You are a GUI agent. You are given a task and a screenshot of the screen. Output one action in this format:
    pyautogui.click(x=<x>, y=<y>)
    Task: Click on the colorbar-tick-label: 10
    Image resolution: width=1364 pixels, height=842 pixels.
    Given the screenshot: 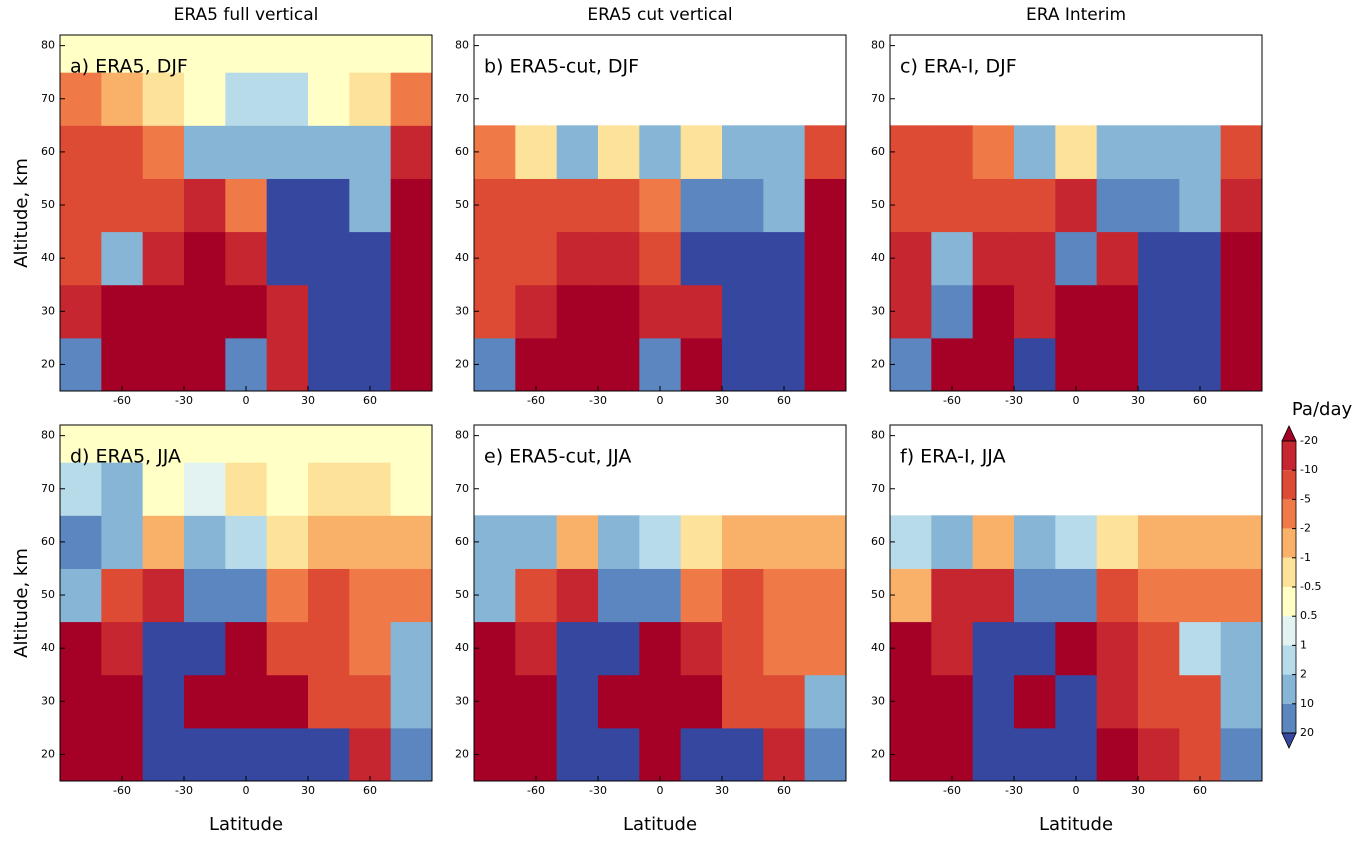 What is the action you would take?
    pyautogui.click(x=1307, y=703)
    